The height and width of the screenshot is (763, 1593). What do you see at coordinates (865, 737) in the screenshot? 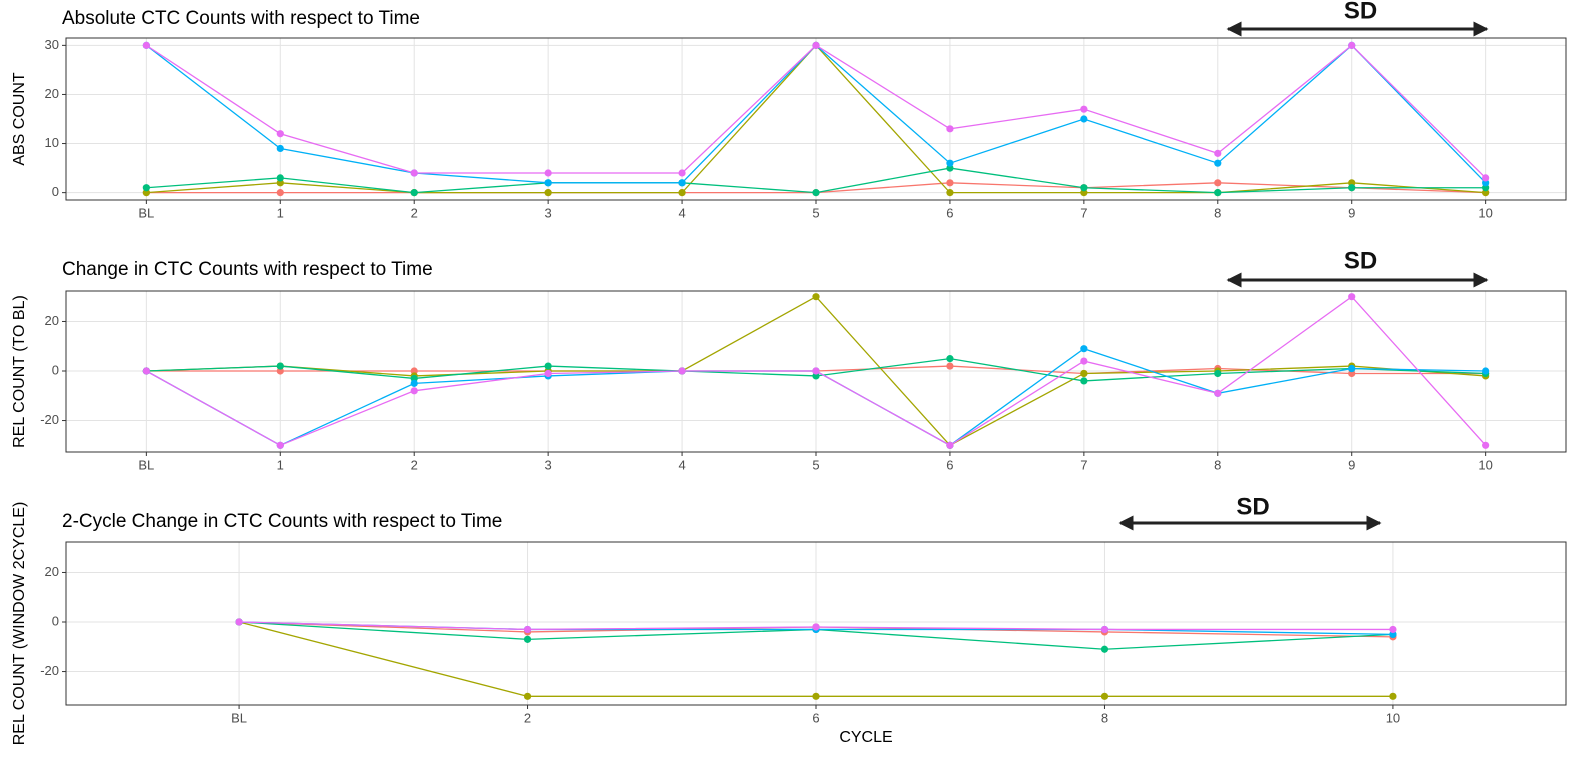
I see `x-axis-title: CYCLE` at bounding box center [865, 737].